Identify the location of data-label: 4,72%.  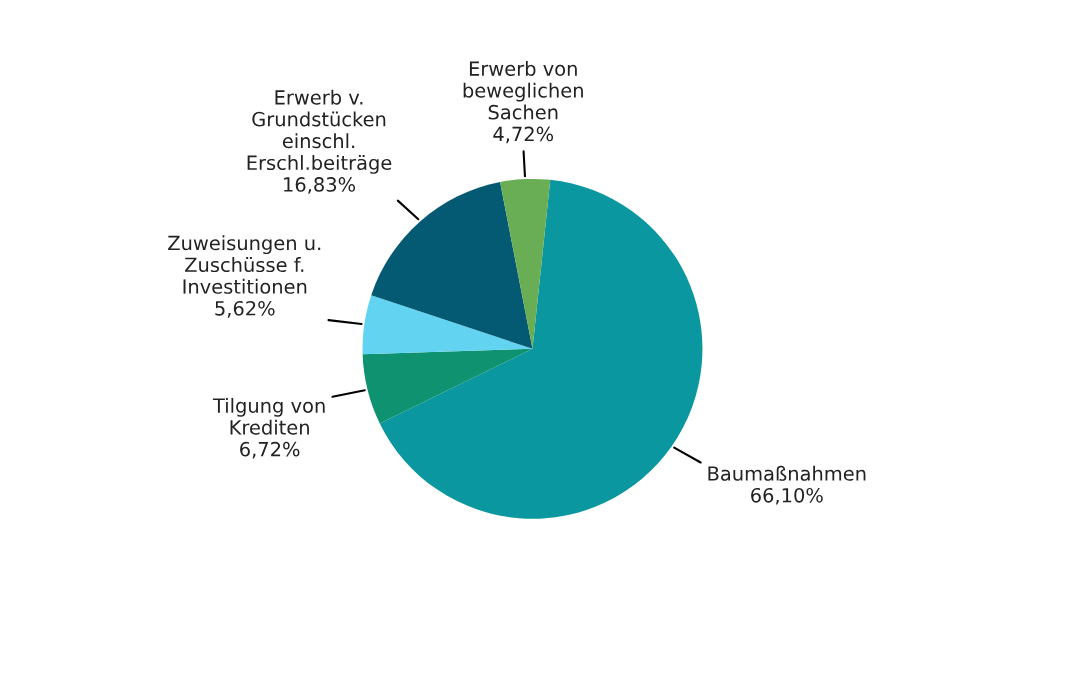
(523, 135).